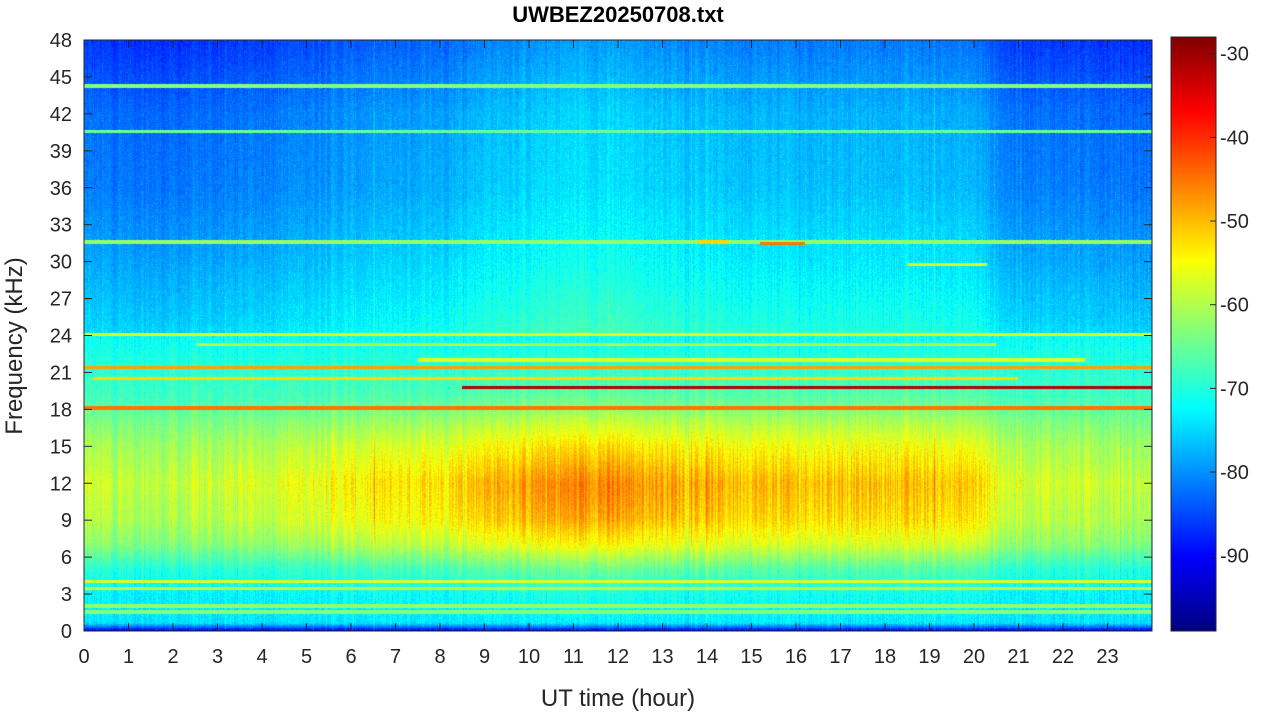  Describe the element at coordinates (1234, 306) in the screenshot. I see `colorbar-tick-label: -60` at that location.